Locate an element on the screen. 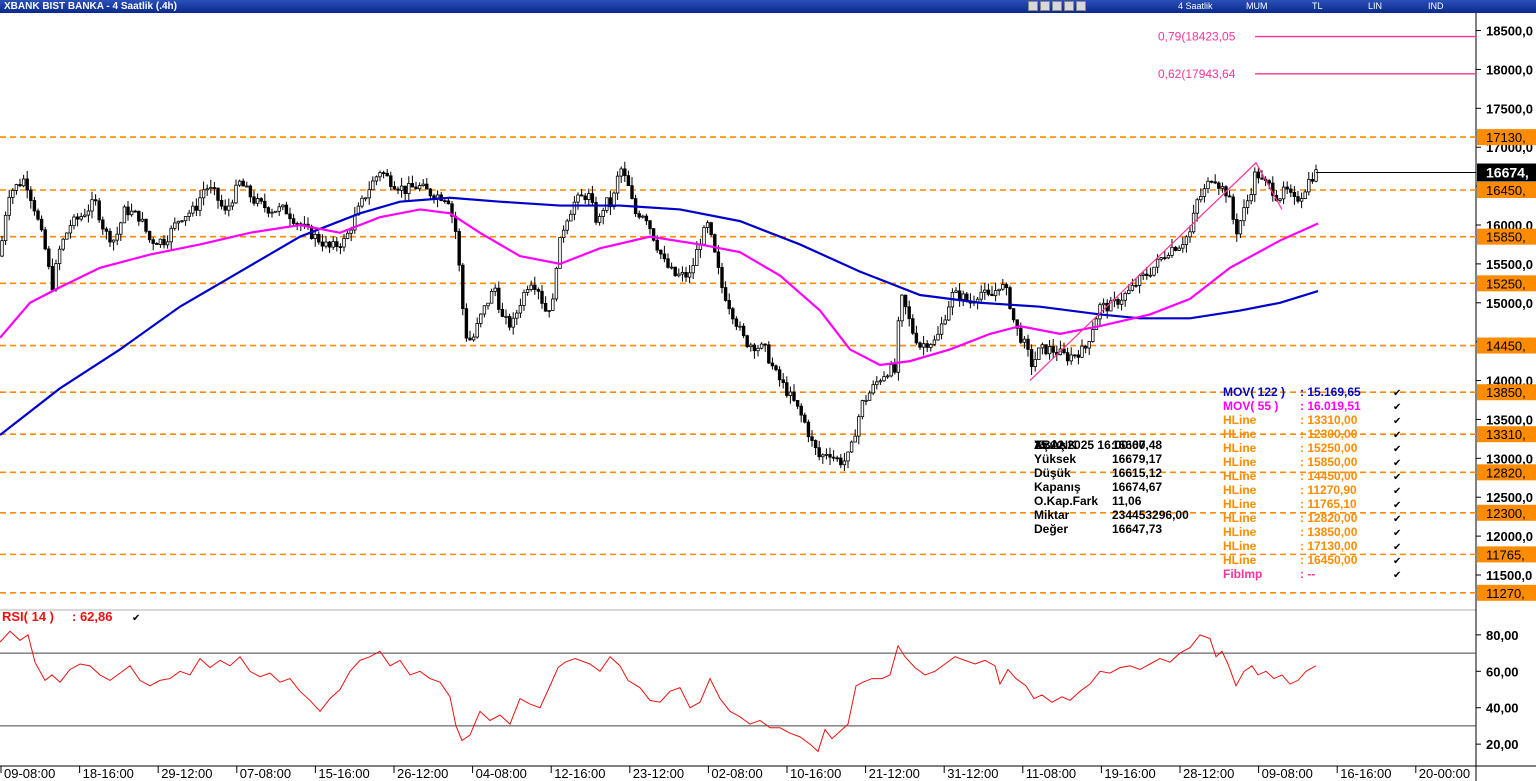 The width and height of the screenshot is (1536, 781). timeframe-option: 4 Saatlik is located at coordinates (1195, 6).